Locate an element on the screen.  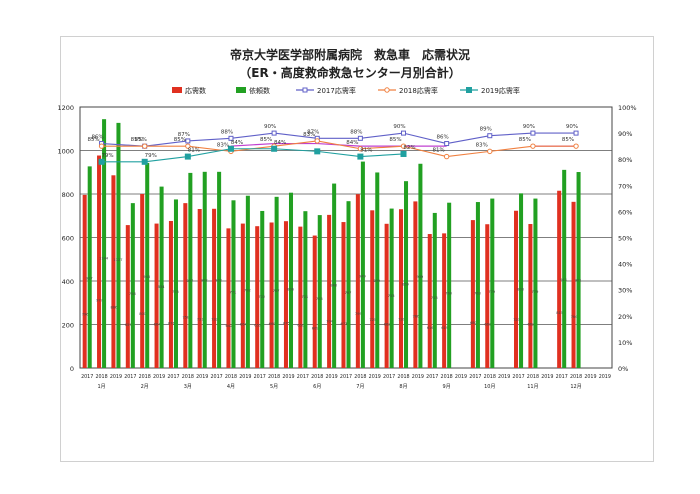
rate-data-label: 86% is located at coordinates (443, 138).